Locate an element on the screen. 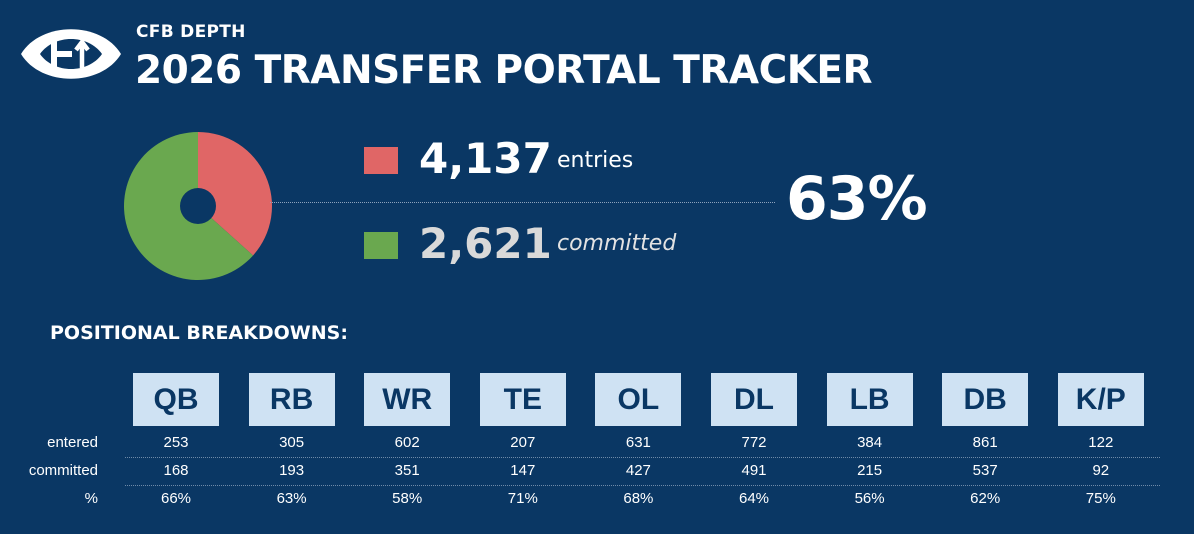 Image resolution: width=1194 pixels, height=534 pixels. table-cell: 147 is located at coordinates (523, 470).